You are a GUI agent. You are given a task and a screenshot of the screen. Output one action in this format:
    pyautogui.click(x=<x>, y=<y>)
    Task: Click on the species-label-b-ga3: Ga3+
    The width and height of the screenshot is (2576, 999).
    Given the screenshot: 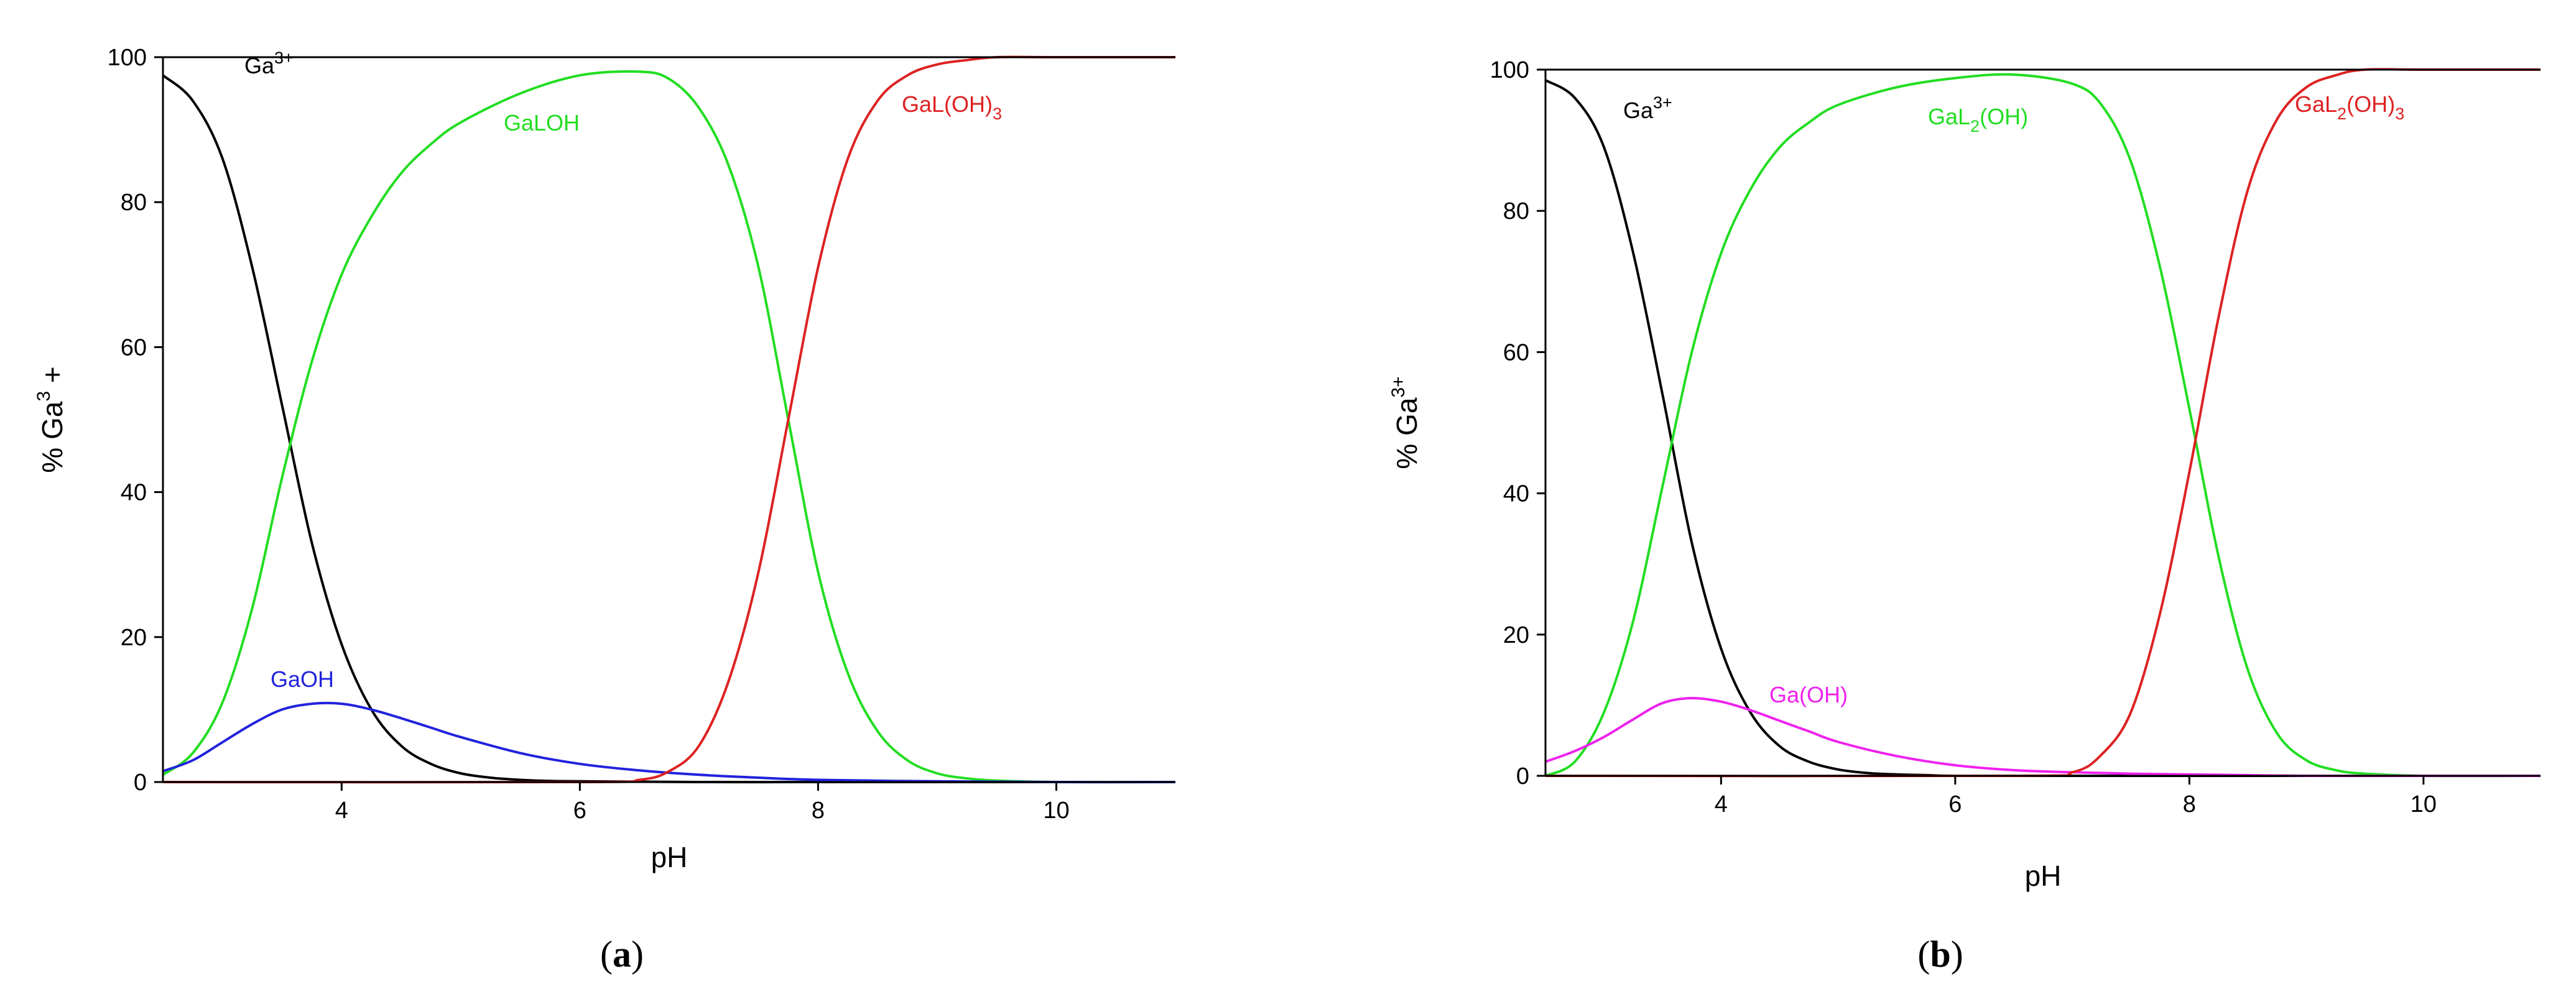 What is the action you would take?
    pyautogui.click(x=1648, y=108)
    